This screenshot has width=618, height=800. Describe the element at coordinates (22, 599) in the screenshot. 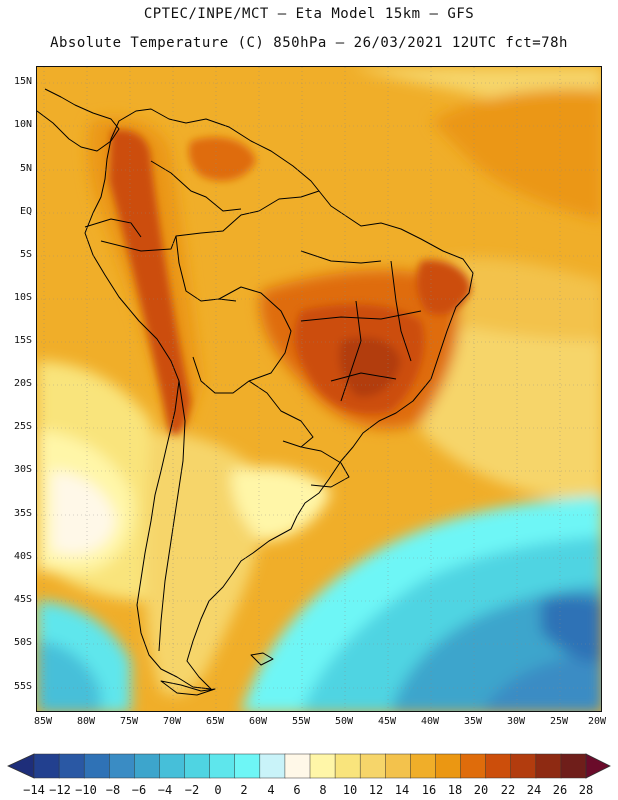

I see `lat-label-45s: 45S` at that location.